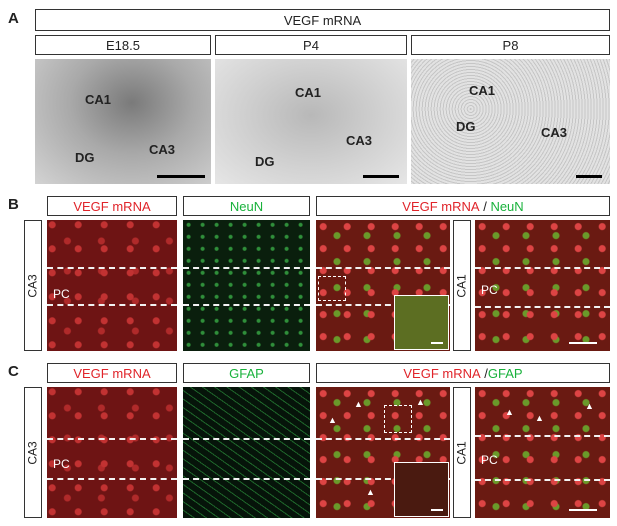 The height and width of the screenshot is (526, 617). What do you see at coordinates (246, 285) in the screenshot?
I see `neun-image` at bounding box center [246, 285].